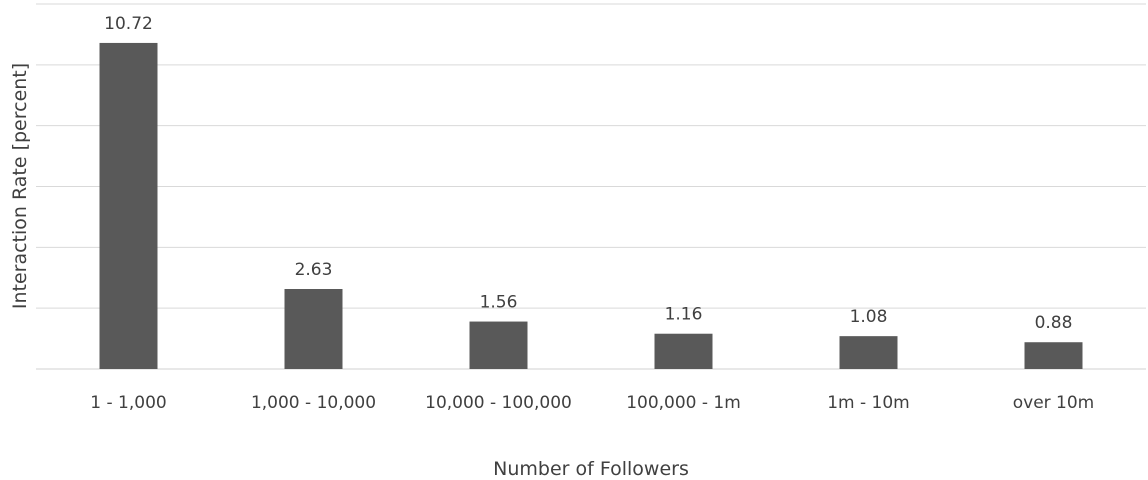 The height and width of the screenshot is (480, 1148). What do you see at coordinates (591, 469) in the screenshot?
I see `x-axis-title: Number of Followers` at bounding box center [591, 469].